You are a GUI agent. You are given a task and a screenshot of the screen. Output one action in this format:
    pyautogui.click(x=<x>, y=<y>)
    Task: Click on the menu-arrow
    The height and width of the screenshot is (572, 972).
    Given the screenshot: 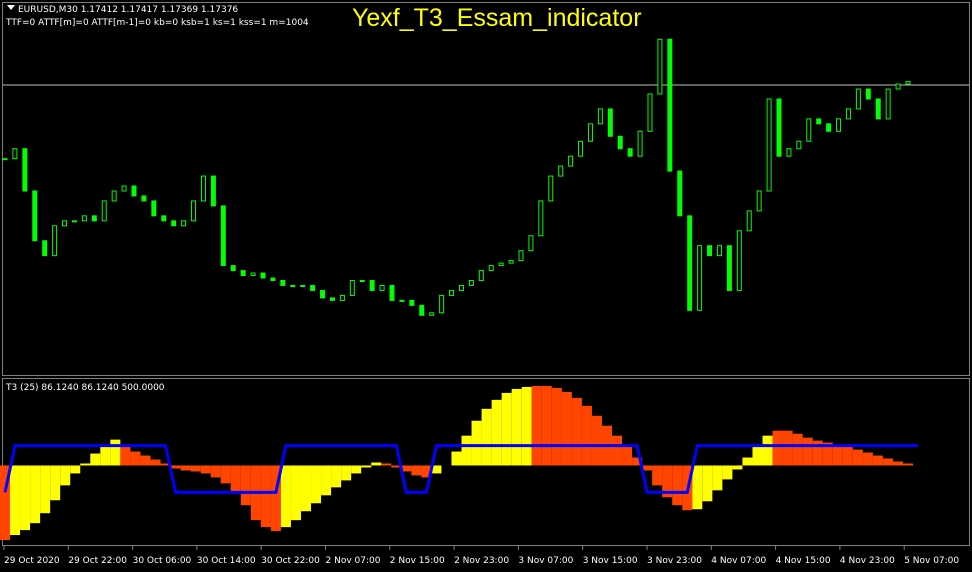 What is the action you would take?
    pyautogui.click(x=11, y=7)
    